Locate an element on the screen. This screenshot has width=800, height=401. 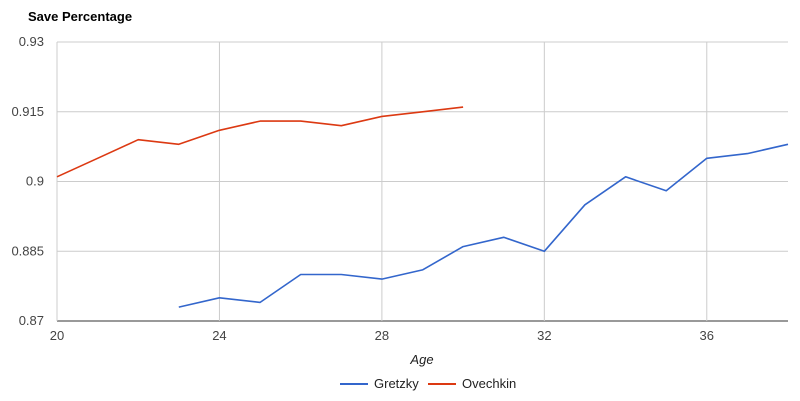
chart-title: Save Percentage is located at coordinates (80, 16).